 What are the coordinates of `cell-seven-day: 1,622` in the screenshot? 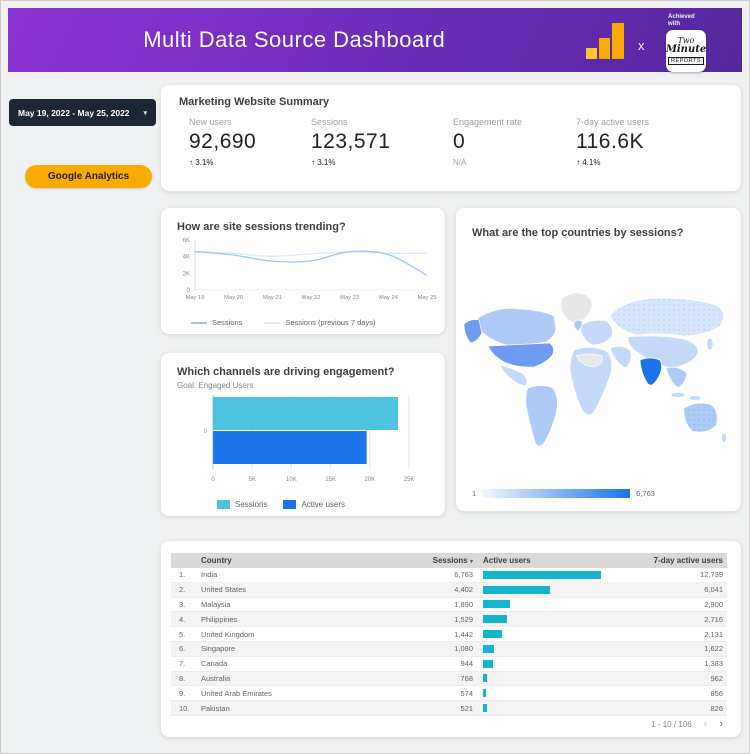 It's located at (713, 649).